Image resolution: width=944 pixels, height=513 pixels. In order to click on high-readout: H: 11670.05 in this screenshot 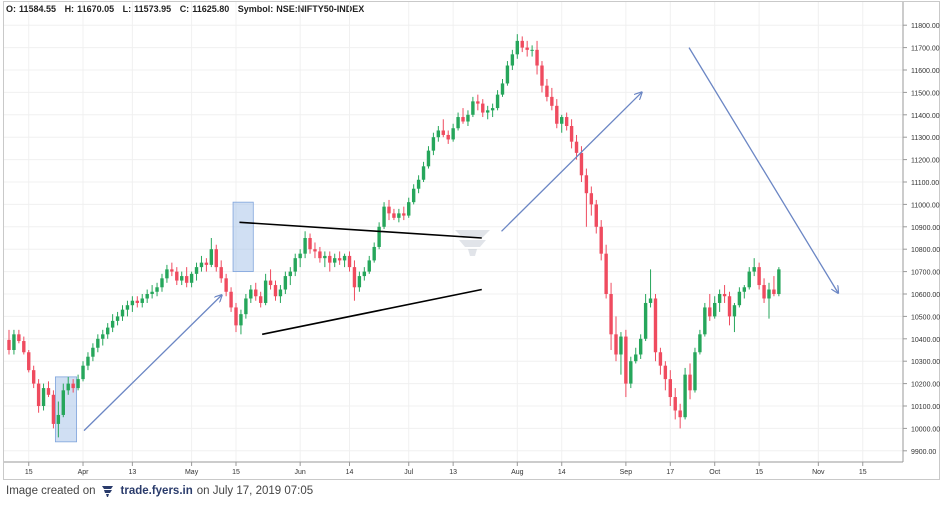, I will do `click(89, 9)`.